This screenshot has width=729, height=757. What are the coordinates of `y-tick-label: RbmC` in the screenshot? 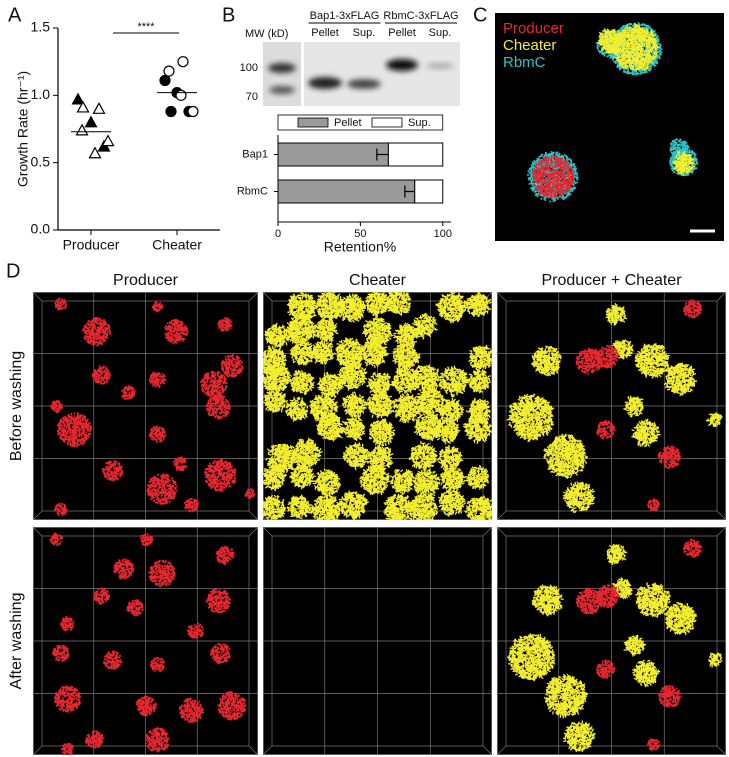 It's located at (252, 191).